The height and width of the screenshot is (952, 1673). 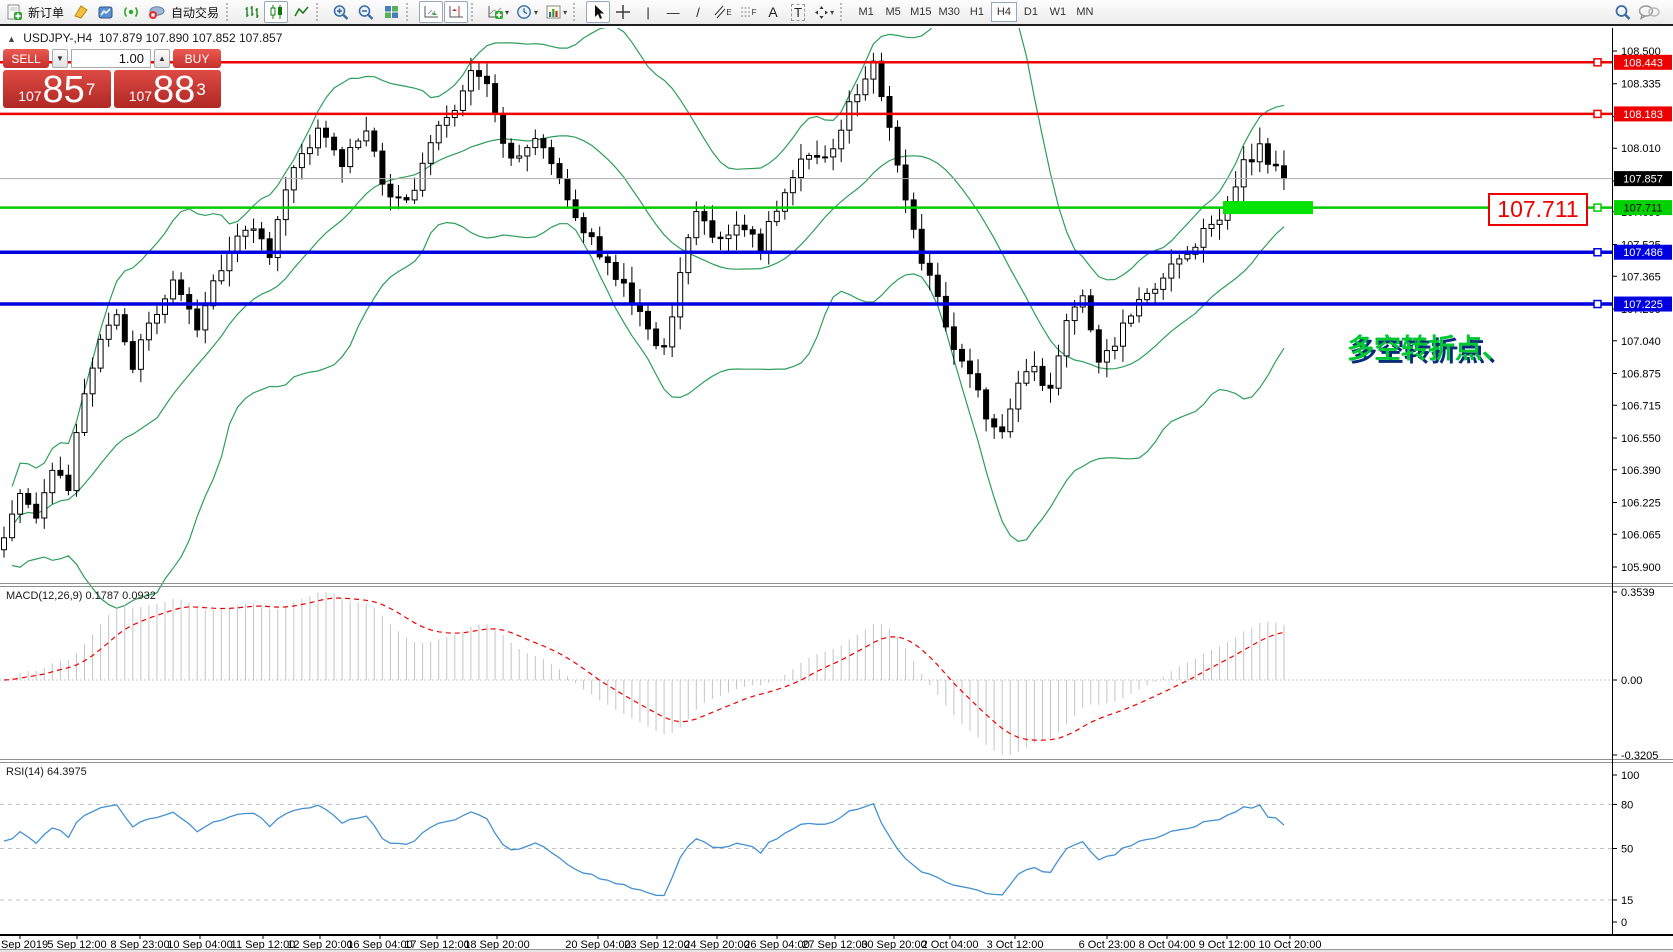 I want to click on arrows-tool-button: ▾, so click(x=824, y=12).